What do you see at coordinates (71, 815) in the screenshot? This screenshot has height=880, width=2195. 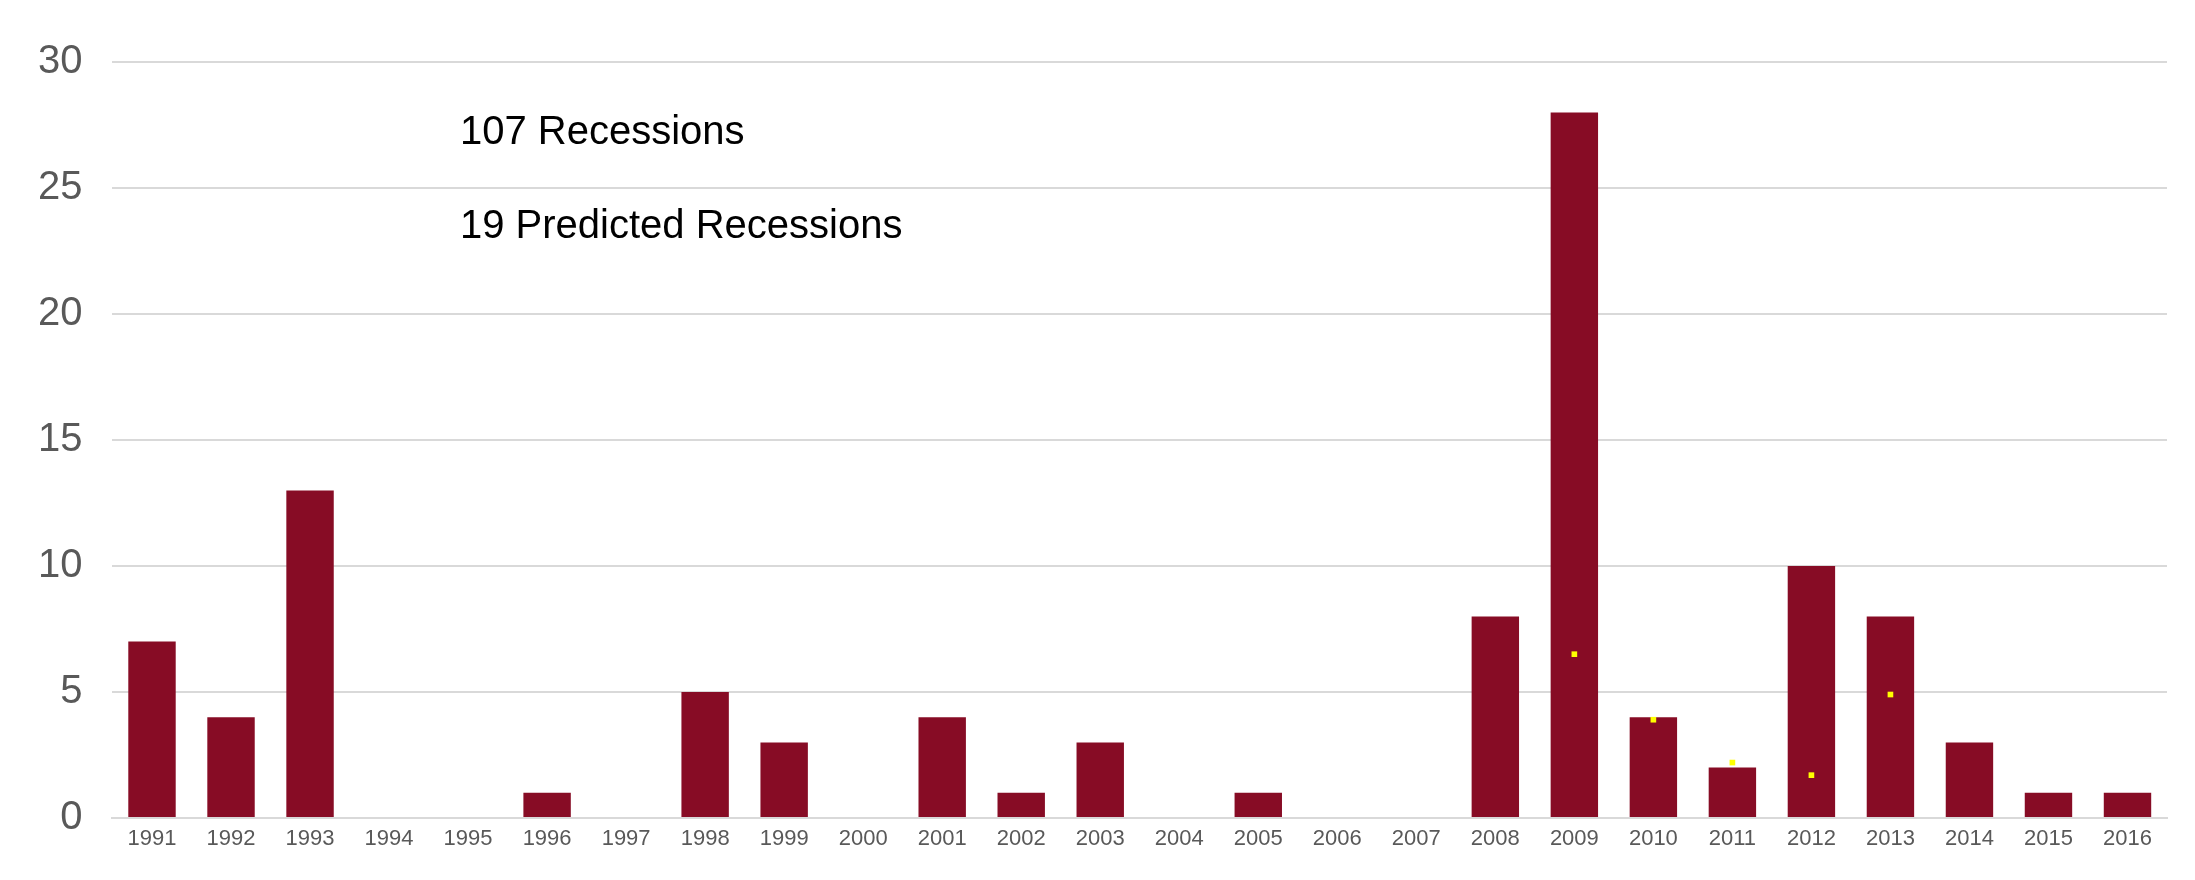 I see `y-tick-label: 0` at bounding box center [71, 815].